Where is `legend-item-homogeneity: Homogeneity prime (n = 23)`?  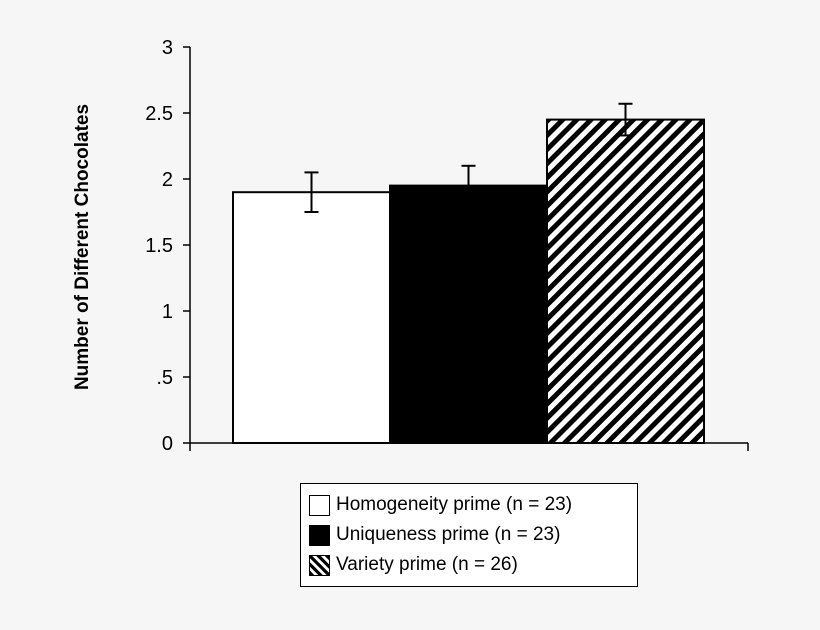 legend-item-homogeneity: Homogeneity prime (n = 23) is located at coordinates (473, 505).